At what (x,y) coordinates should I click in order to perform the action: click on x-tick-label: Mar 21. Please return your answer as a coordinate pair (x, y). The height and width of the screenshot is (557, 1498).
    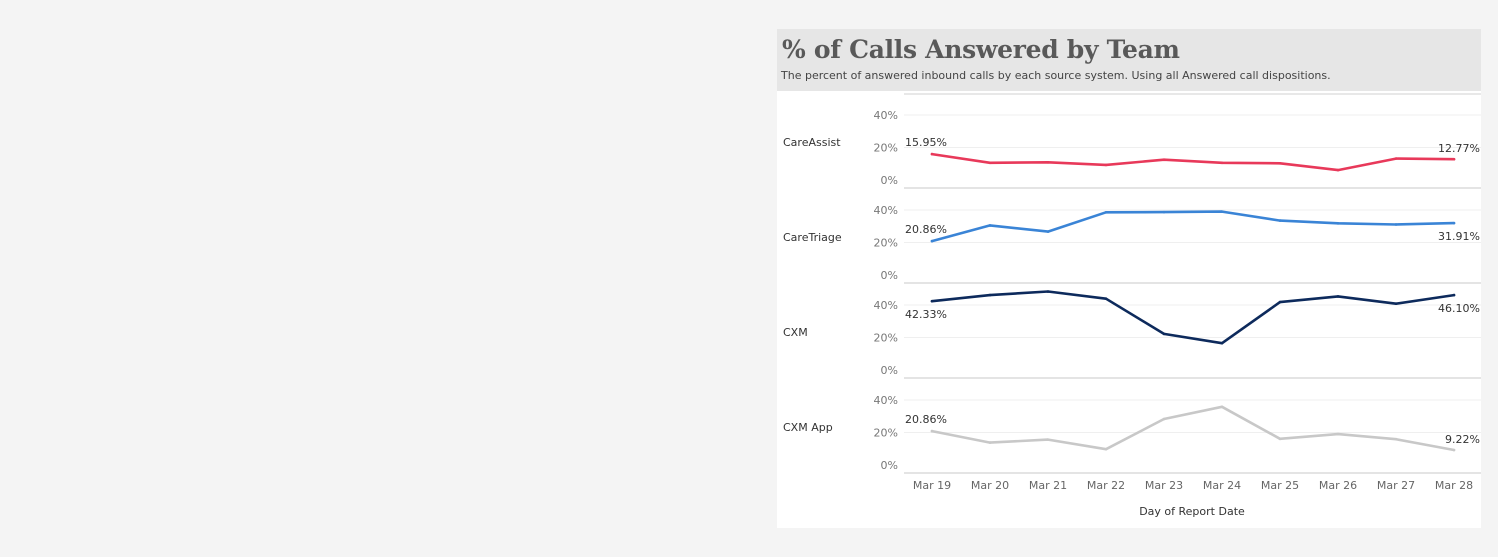
    Looking at the image, I should click on (1048, 485).